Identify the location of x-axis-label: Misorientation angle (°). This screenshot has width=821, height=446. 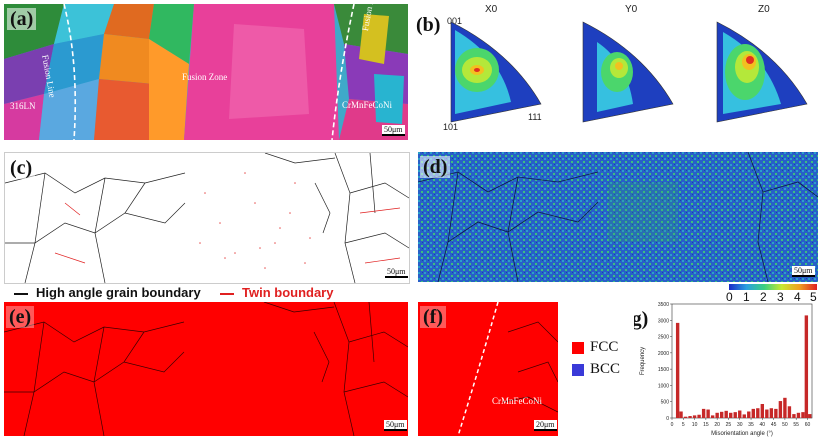
(742, 434).